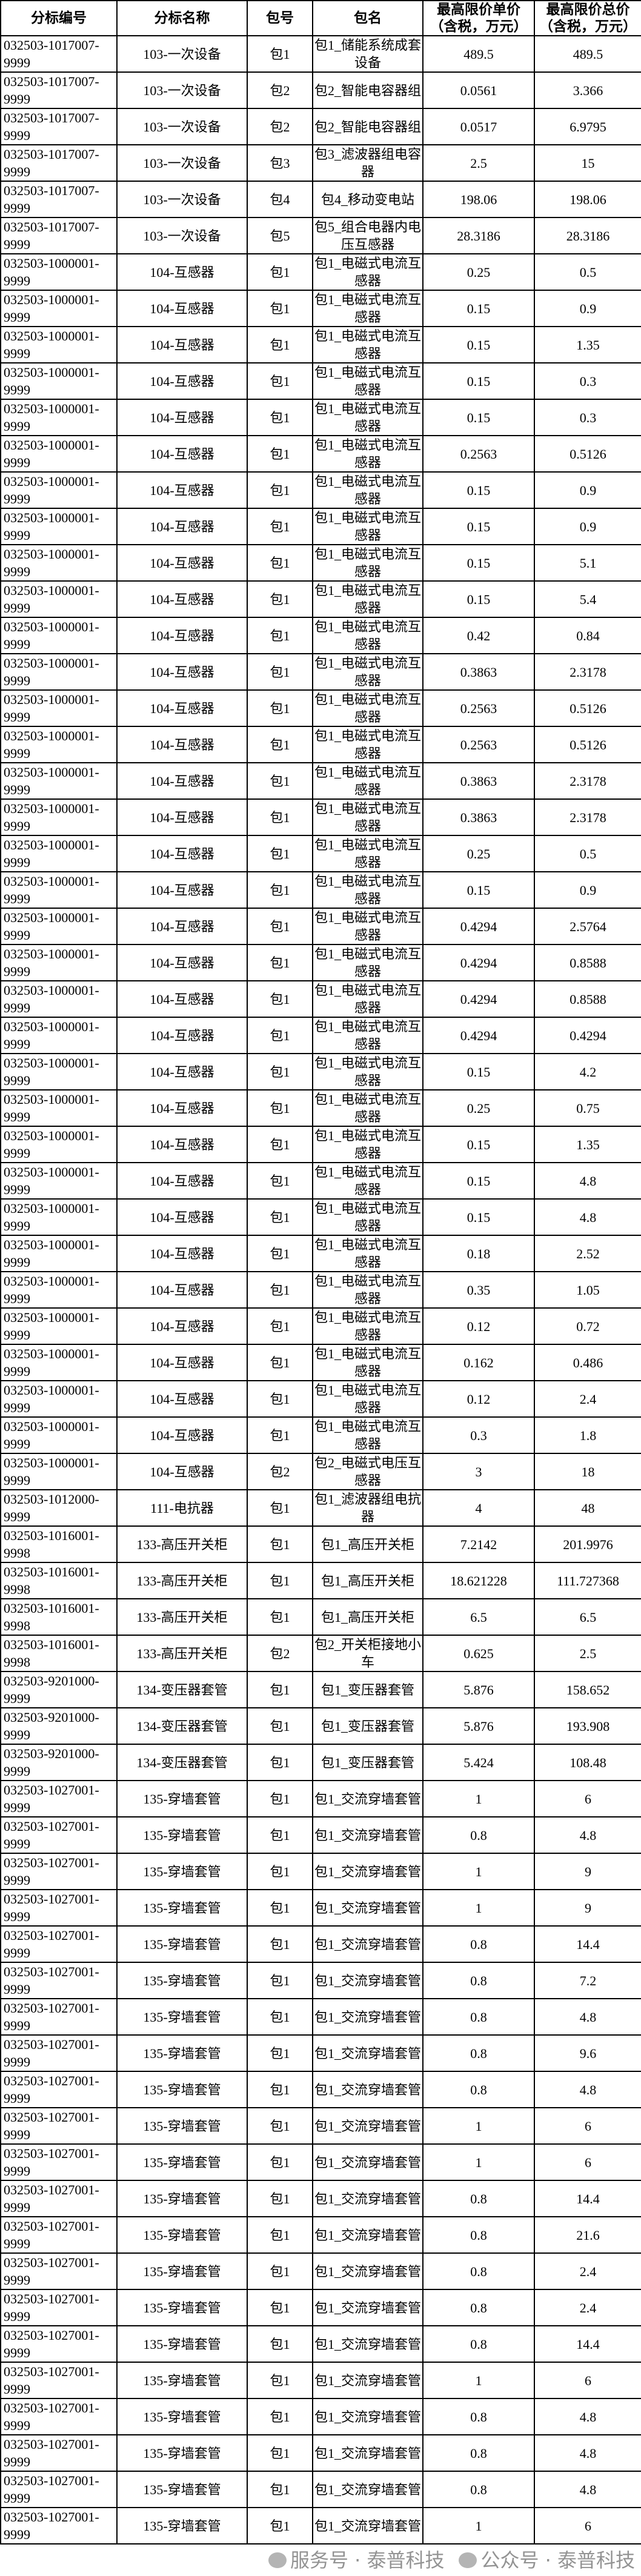 The height and width of the screenshot is (2576, 641). I want to click on table-row: 032503-1027001-9999 135-穿墙套管 包1 包1_交流穿墙套管 1 6, so click(320, 2525).